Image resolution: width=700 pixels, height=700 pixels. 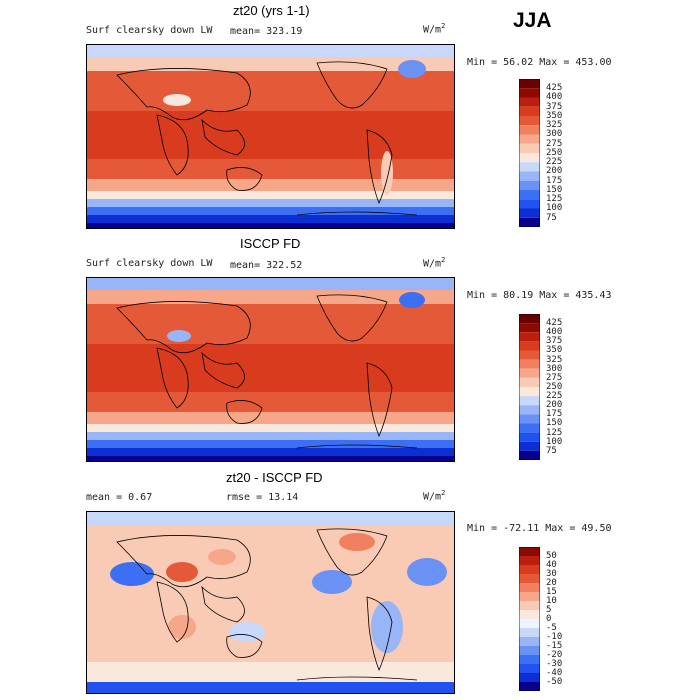 What do you see at coordinates (149, 263) in the screenshot?
I see `panel2-field-label: Surf clearsky down LW` at bounding box center [149, 263].